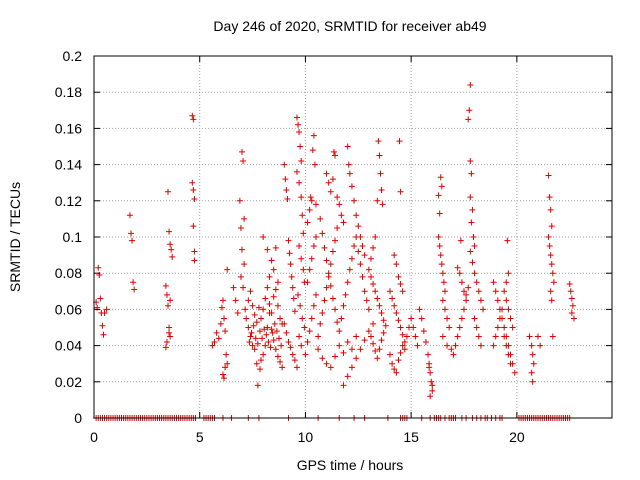 Image resolution: width=640 pixels, height=480 pixels. I want to click on y-tick-label: 0.02, so click(68, 382).